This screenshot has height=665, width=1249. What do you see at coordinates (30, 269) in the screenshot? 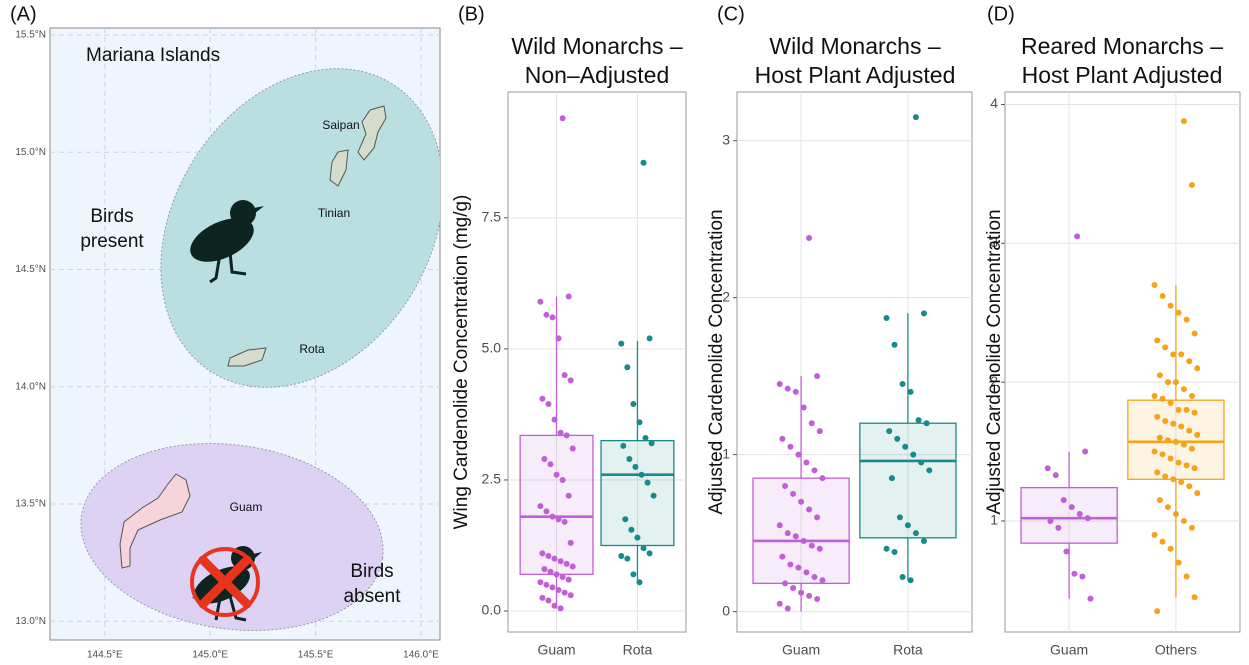
I see `y-tick-label: 14.5°N` at bounding box center [30, 269].